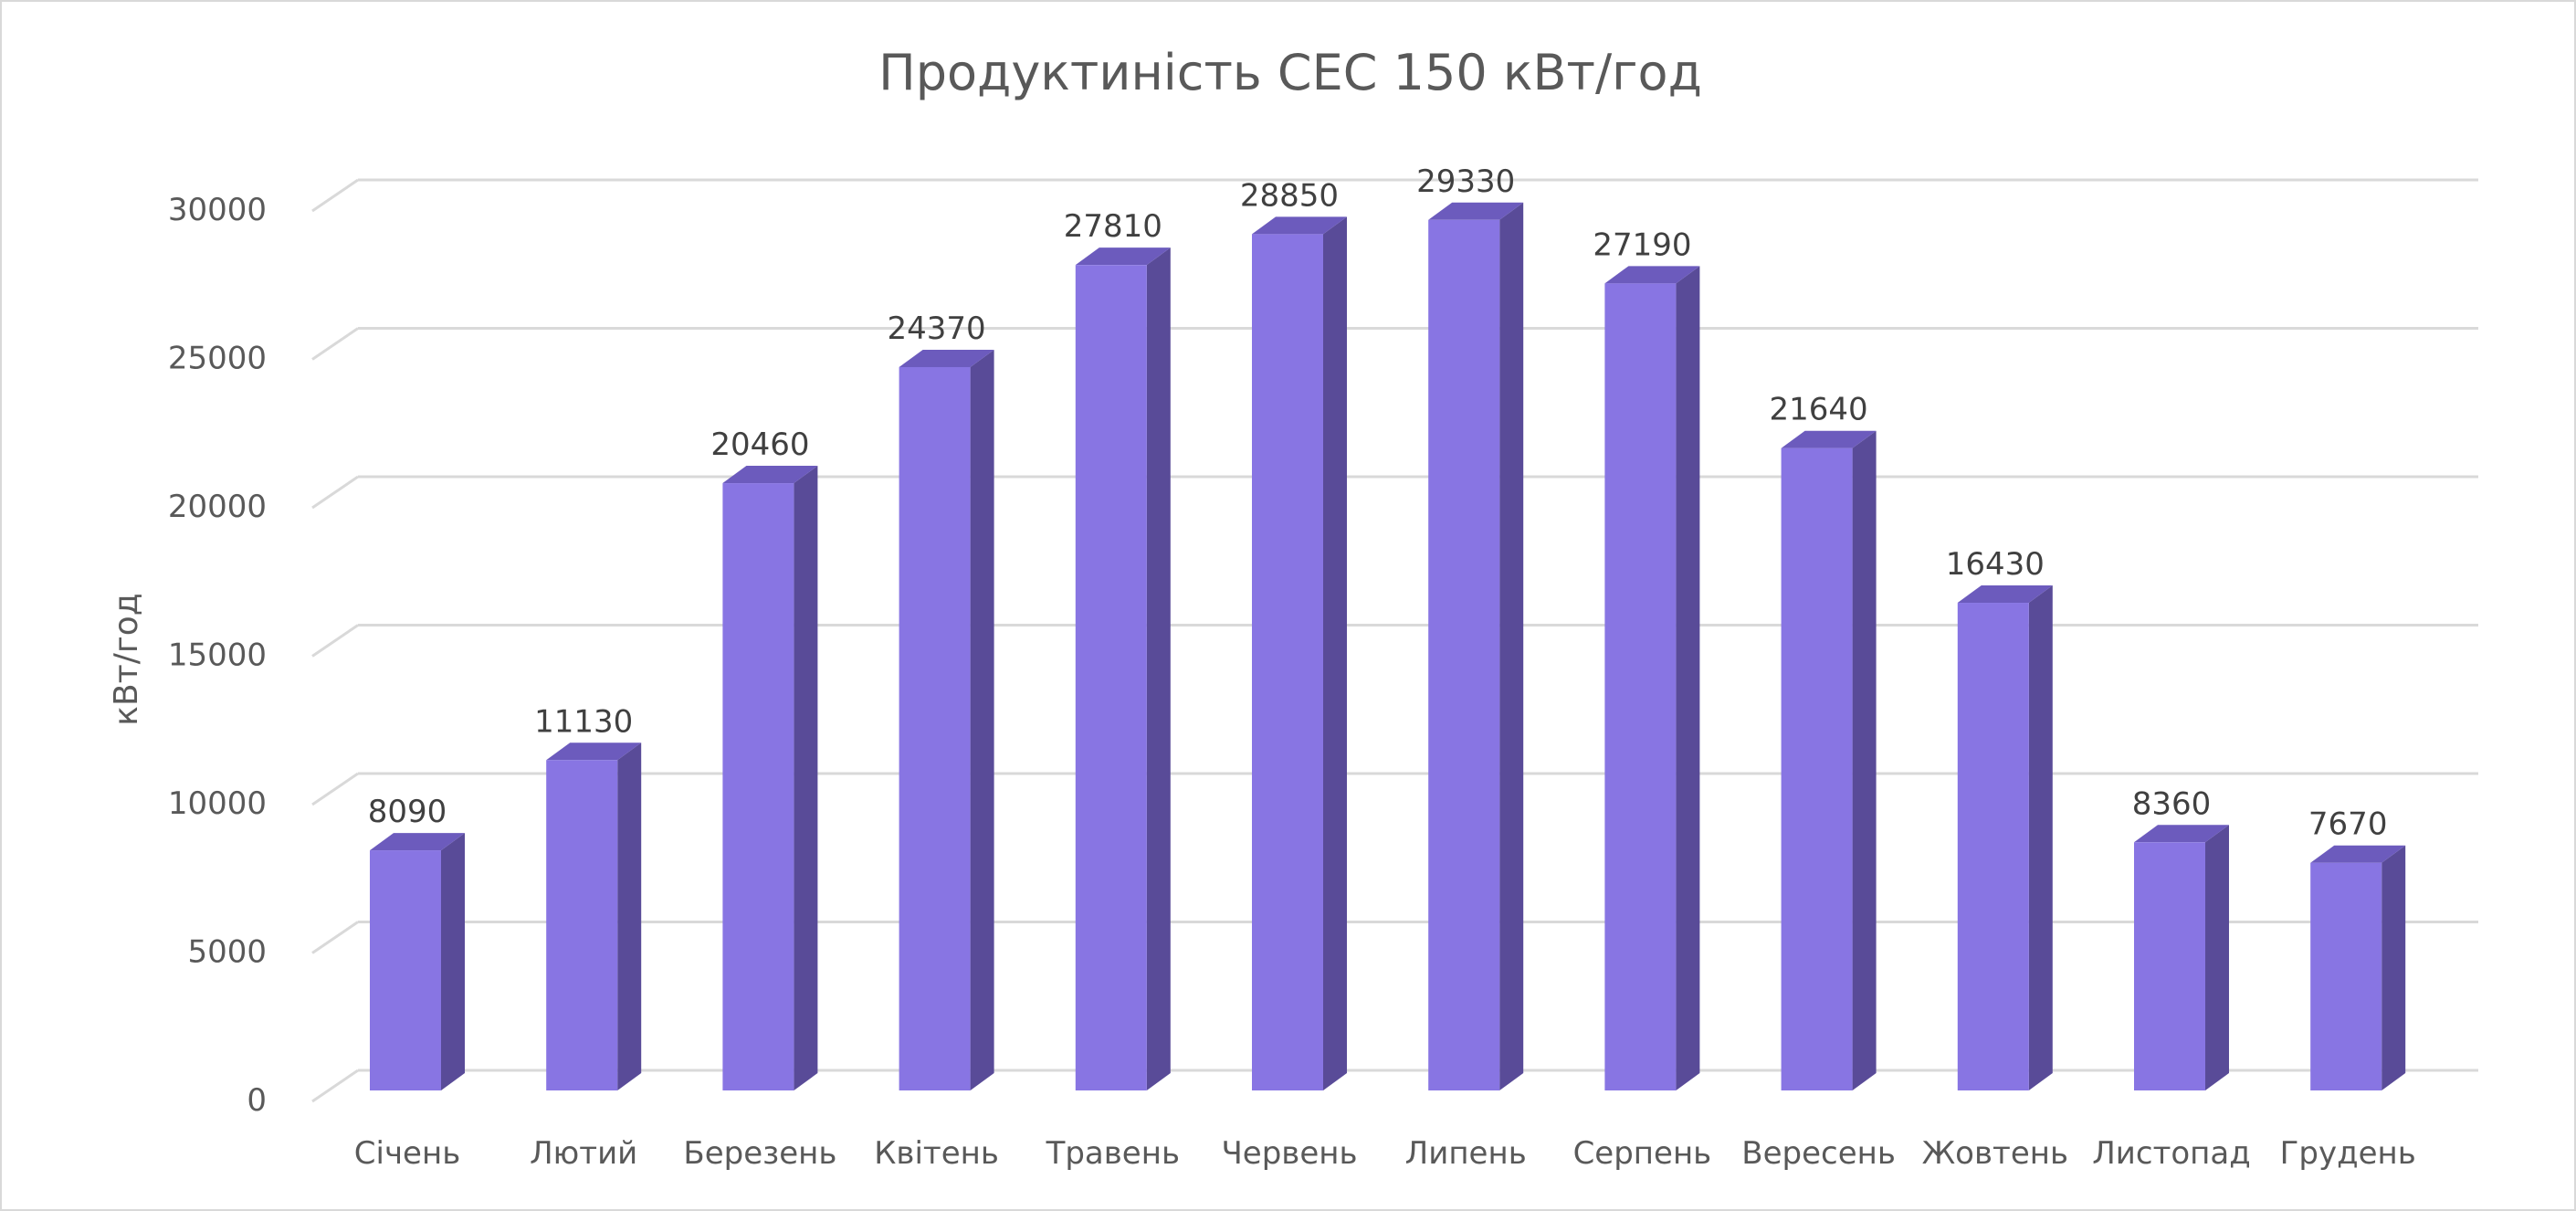  What do you see at coordinates (407, 1153) in the screenshot?
I see `category-label: Січень` at bounding box center [407, 1153].